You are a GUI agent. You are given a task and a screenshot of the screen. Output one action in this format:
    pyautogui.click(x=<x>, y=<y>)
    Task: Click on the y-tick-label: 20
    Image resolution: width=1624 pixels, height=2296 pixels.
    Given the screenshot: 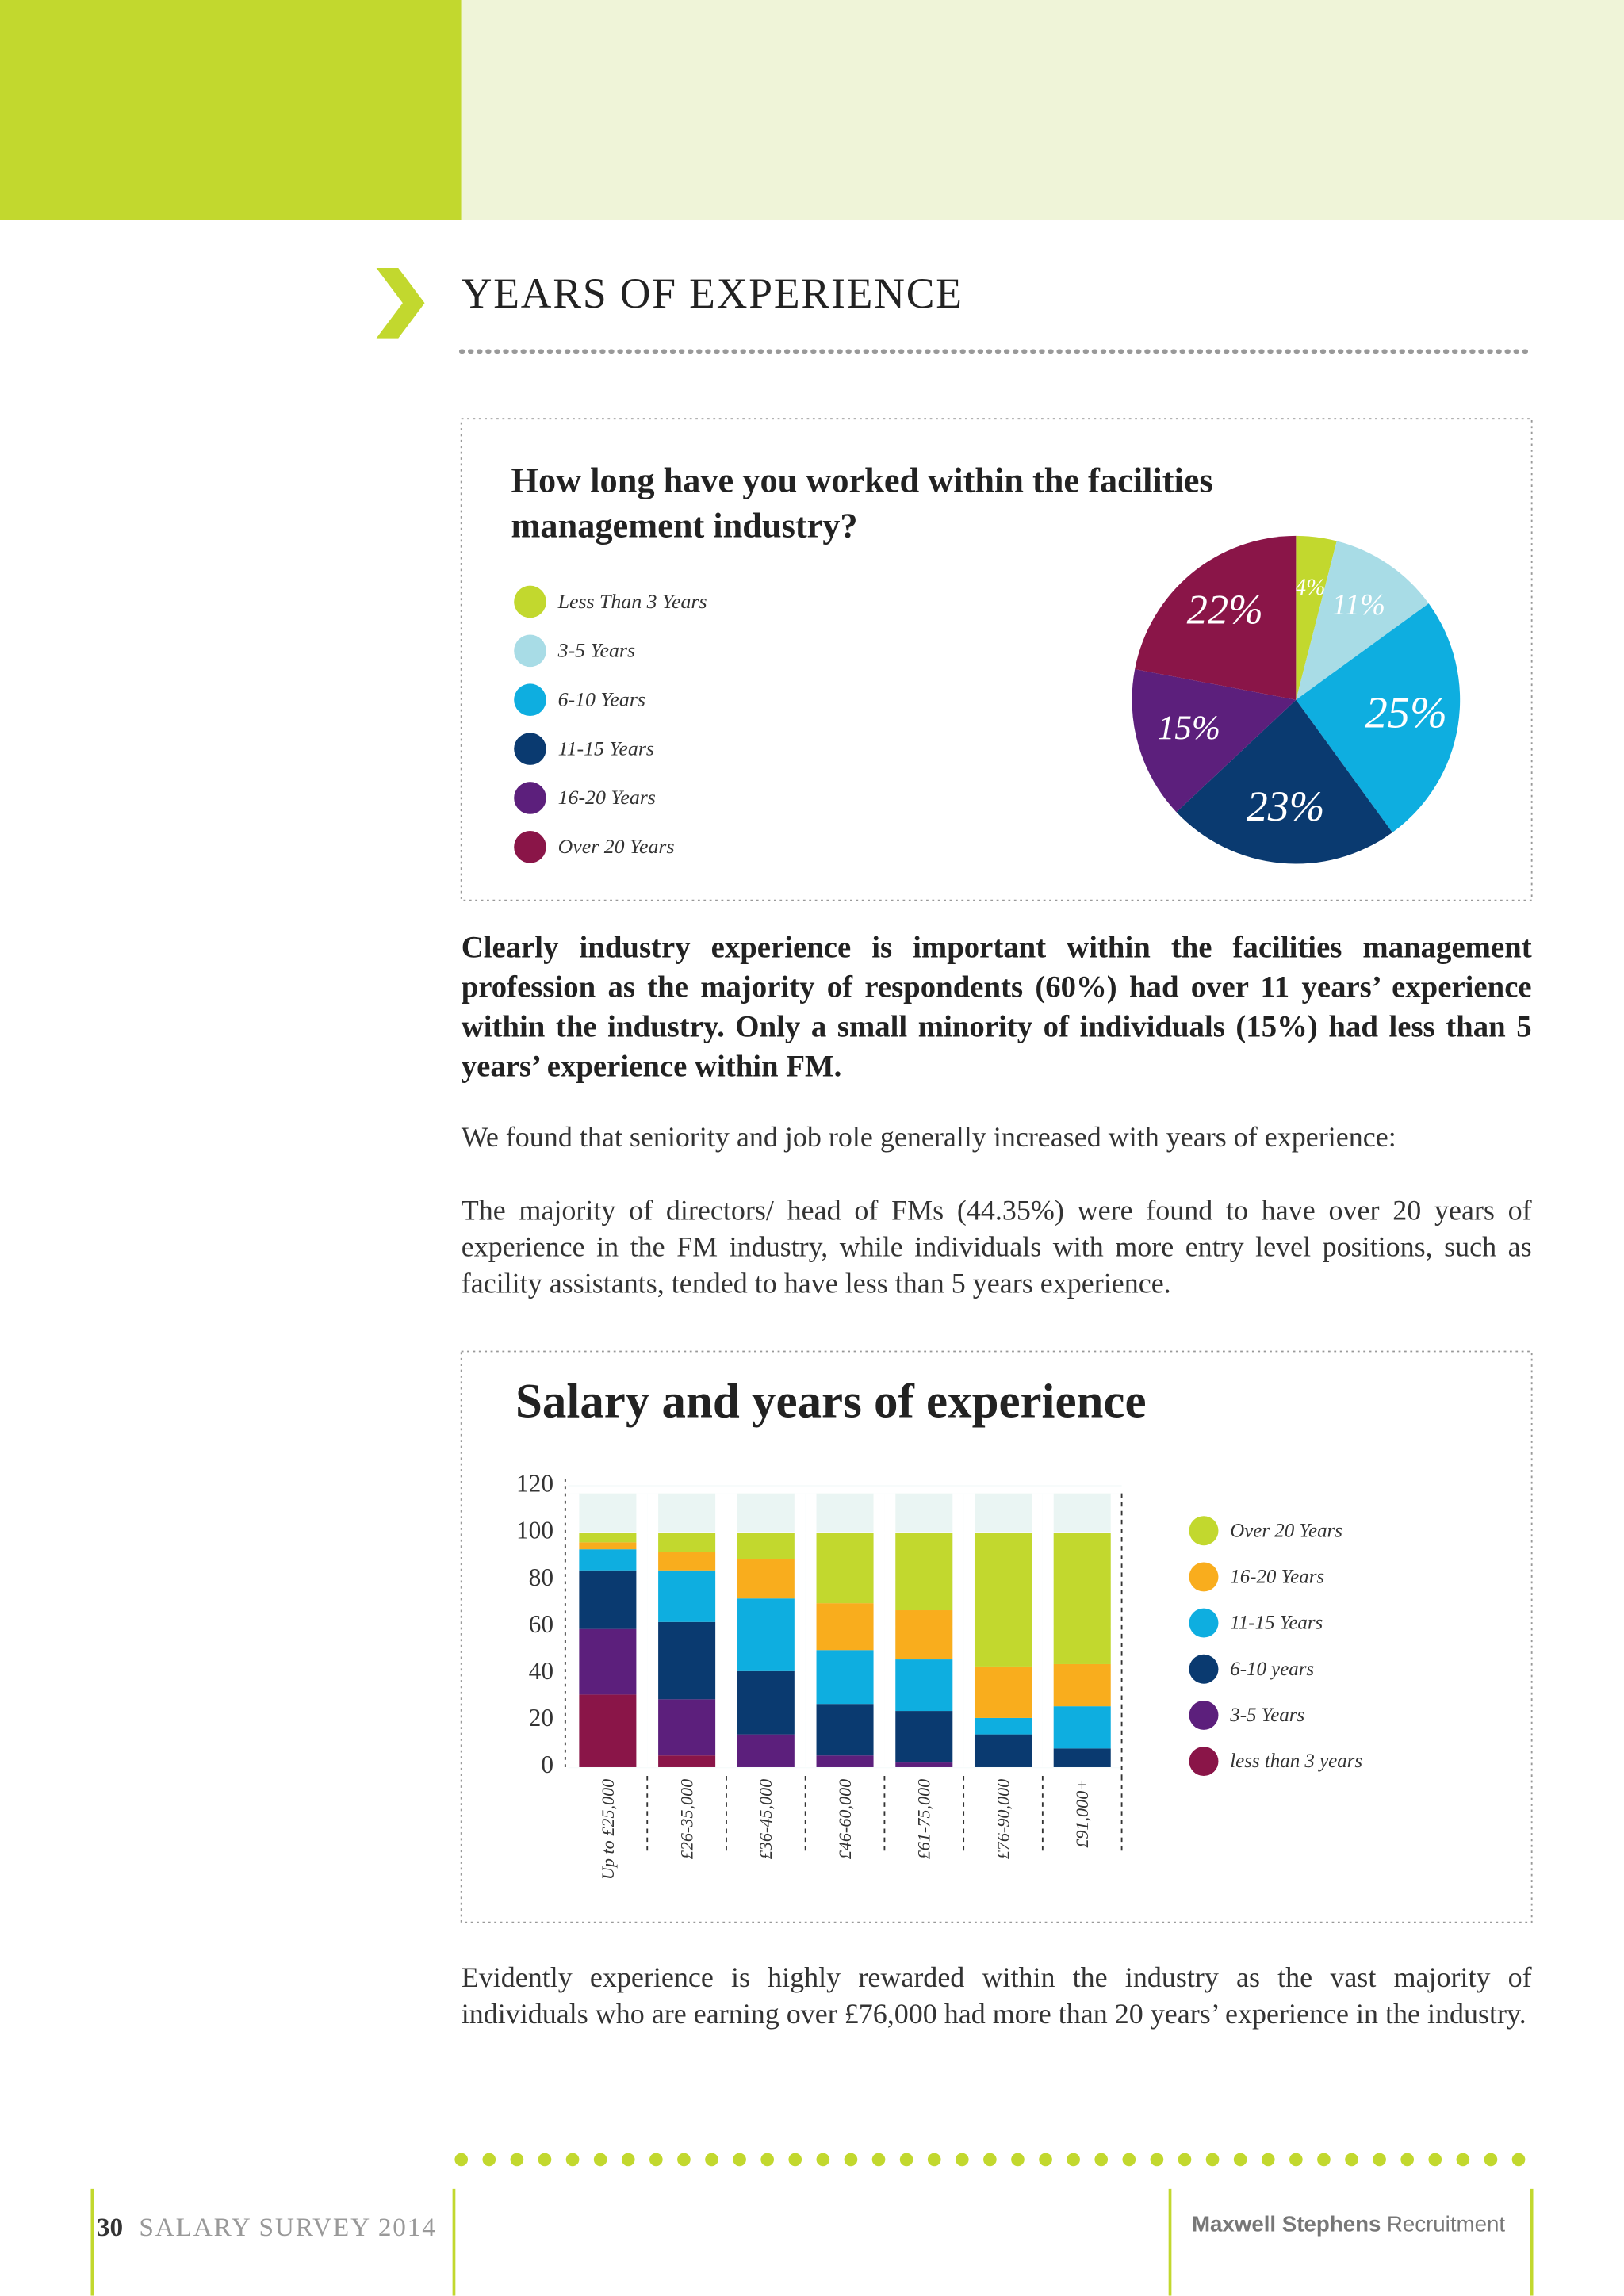 What is the action you would take?
    pyautogui.click(x=541, y=1718)
    